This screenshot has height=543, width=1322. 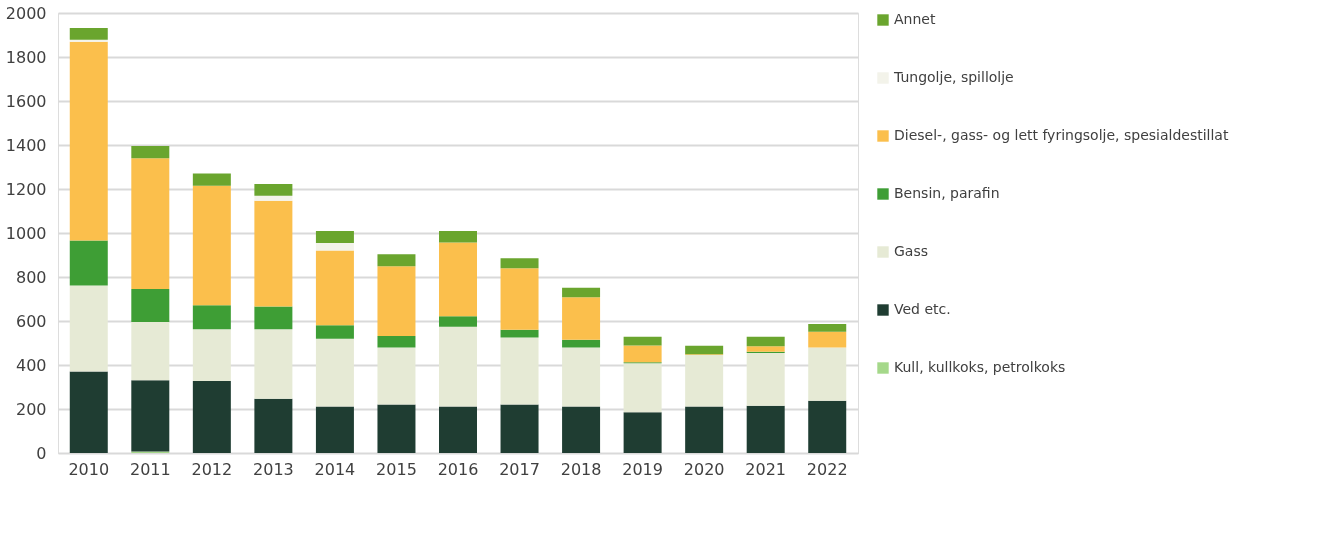 What do you see at coordinates (150, 469) in the screenshot?
I see `x-tick-label: 2011` at bounding box center [150, 469].